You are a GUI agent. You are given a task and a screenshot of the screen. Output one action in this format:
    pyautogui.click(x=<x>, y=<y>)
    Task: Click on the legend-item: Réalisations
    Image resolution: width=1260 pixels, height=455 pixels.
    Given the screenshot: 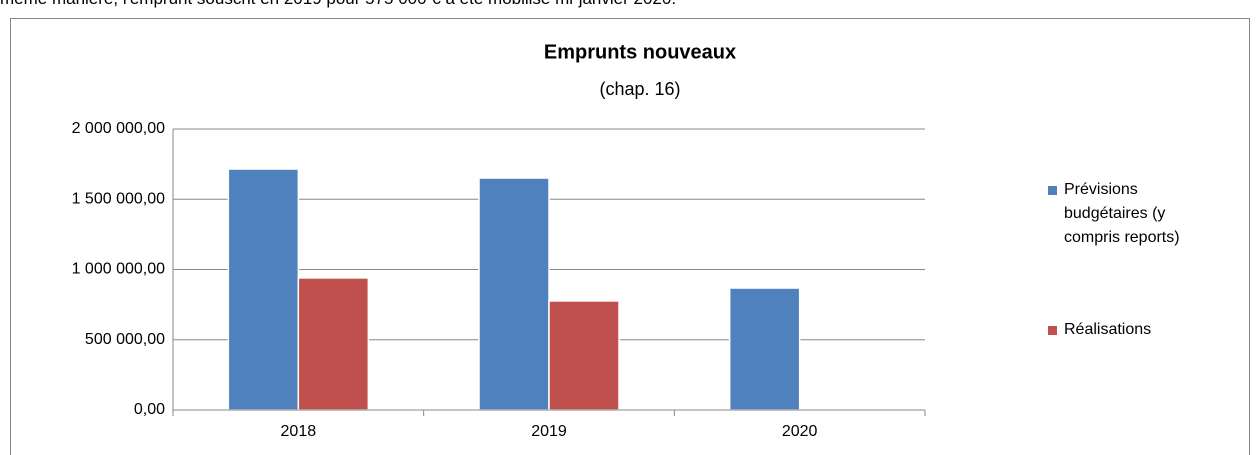 What is the action you would take?
    pyautogui.click(x=1121, y=330)
    